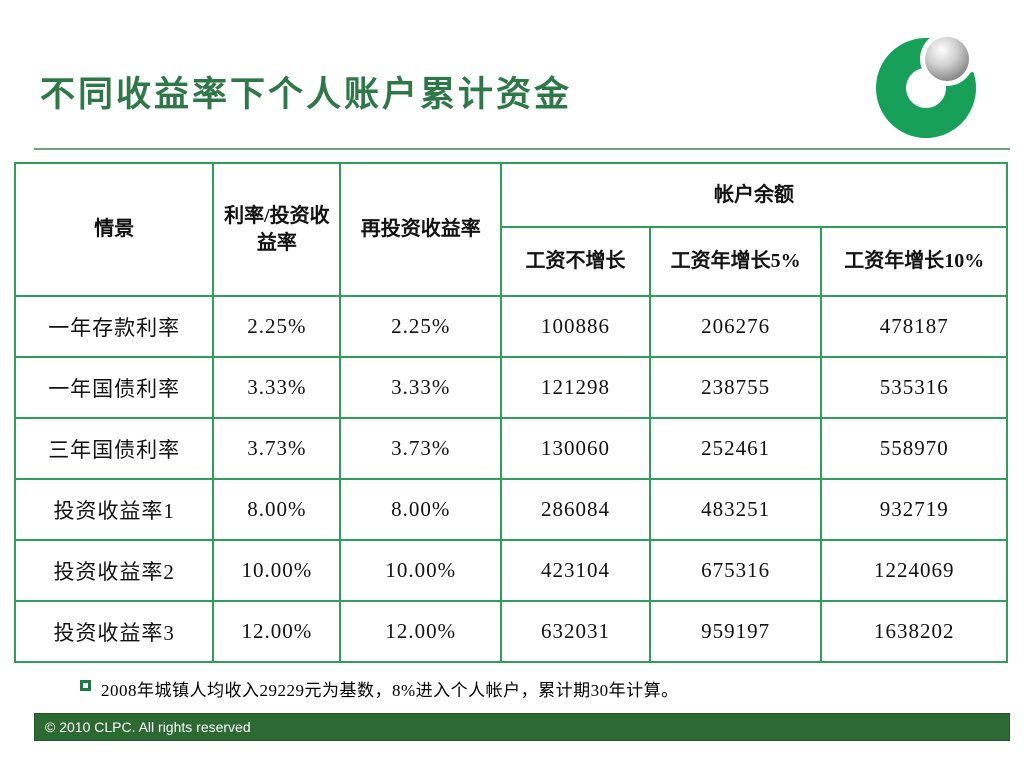  I want to click on table-row: 三年国债利率 3.73% 3.73% 130060 252461 558970, so click(510, 448).